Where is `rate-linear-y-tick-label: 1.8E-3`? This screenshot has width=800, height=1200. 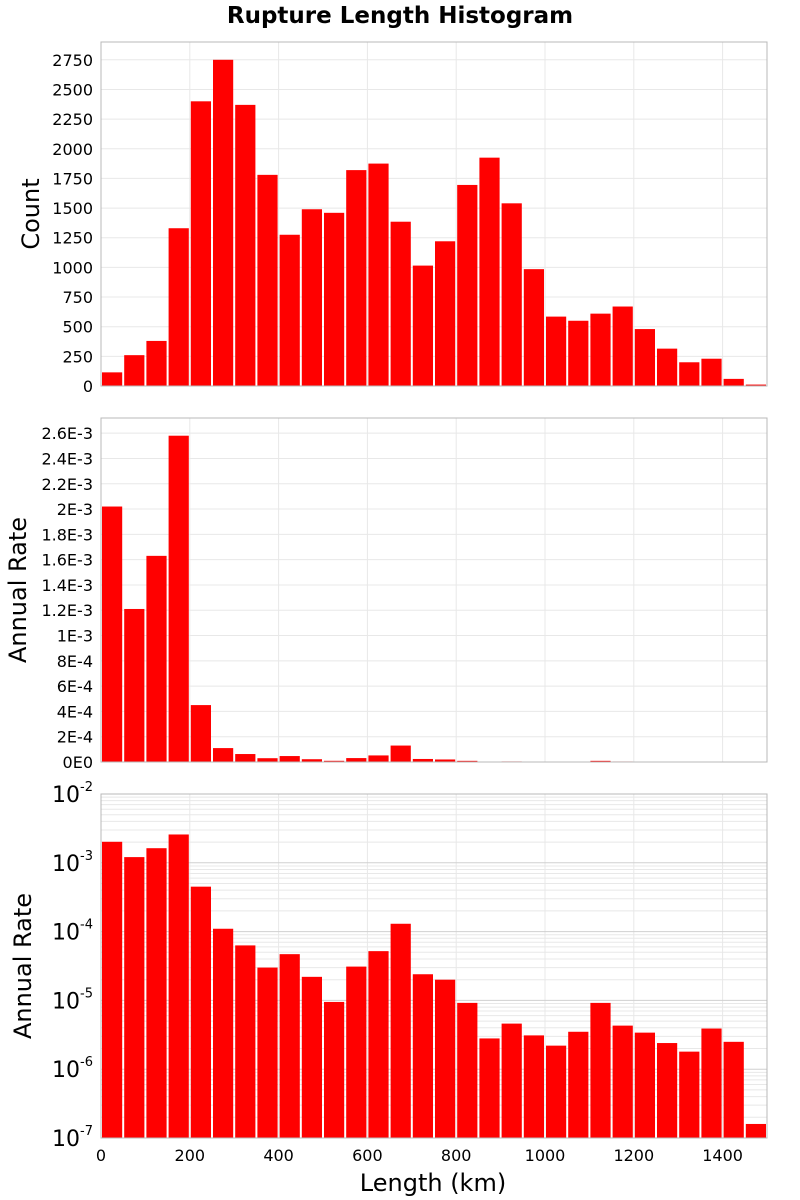
rate-linear-y-tick-label: 1.8E-3 is located at coordinates (67, 534).